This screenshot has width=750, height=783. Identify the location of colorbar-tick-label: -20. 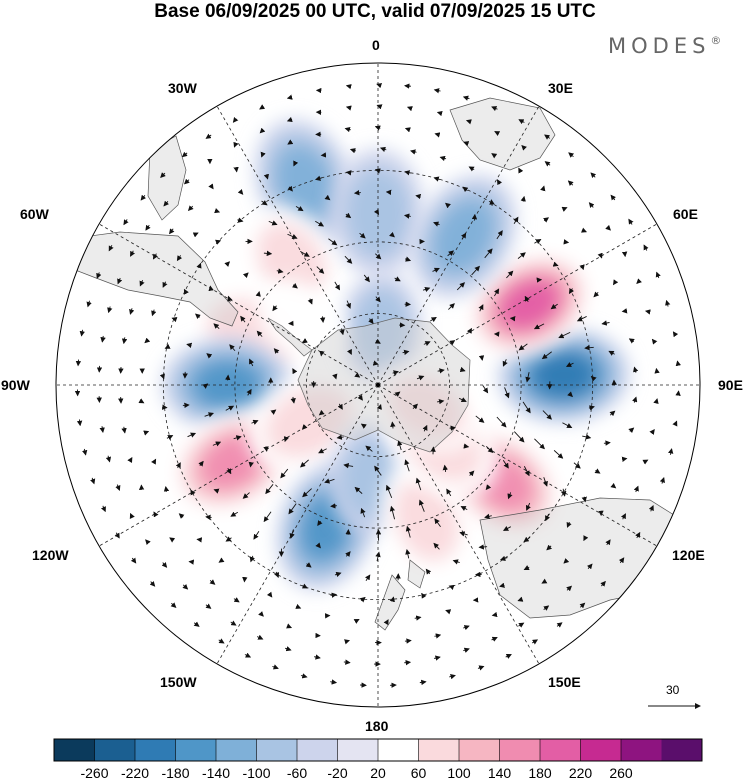
(337, 773).